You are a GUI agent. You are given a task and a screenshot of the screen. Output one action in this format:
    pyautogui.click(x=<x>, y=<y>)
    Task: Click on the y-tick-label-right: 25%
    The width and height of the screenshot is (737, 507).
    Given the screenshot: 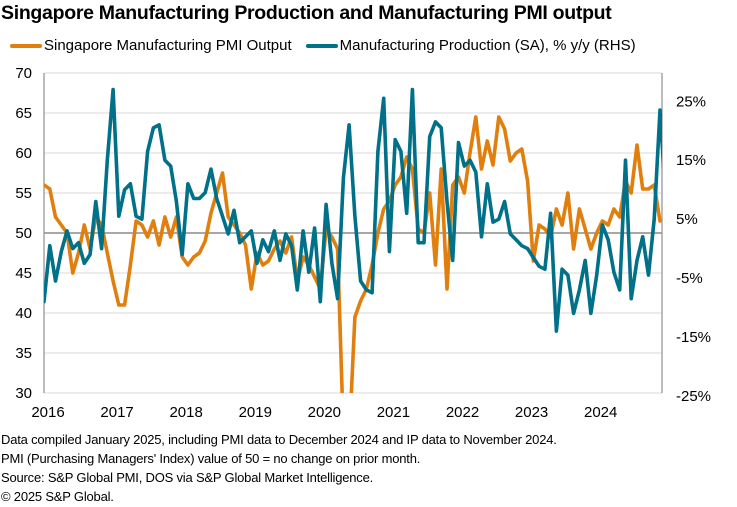 What is the action you would take?
    pyautogui.click(x=691, y=101)
    